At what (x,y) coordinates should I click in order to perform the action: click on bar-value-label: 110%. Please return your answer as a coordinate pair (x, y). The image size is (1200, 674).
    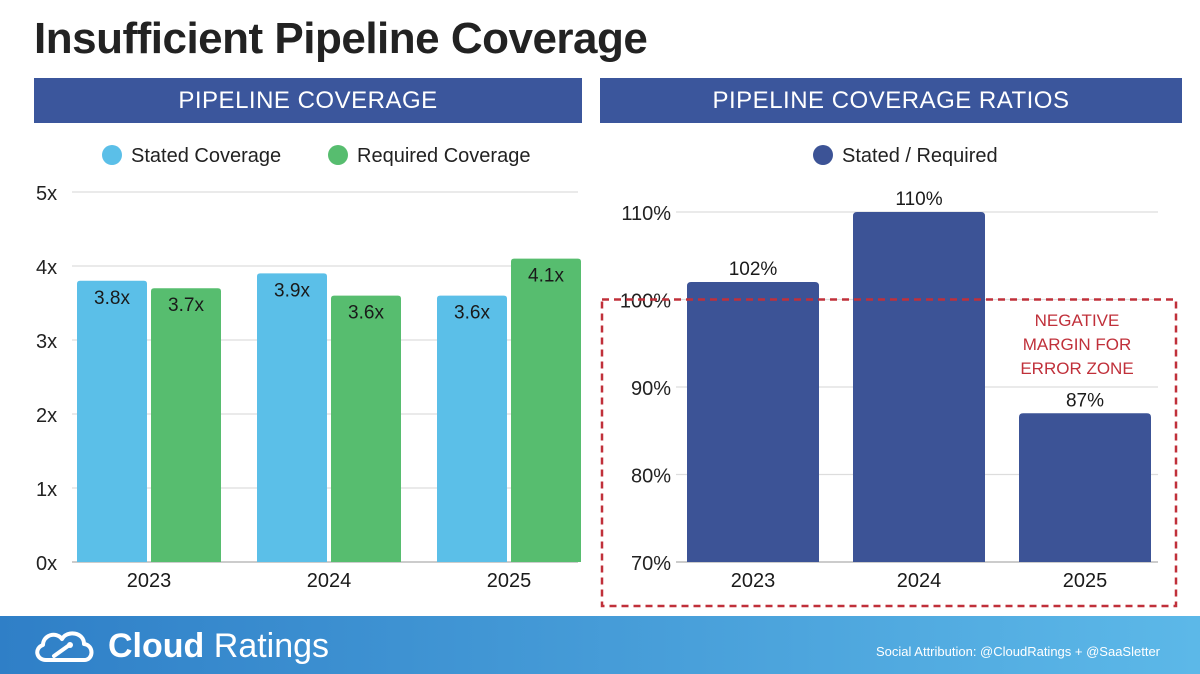
    Looking at the image, I should click on (918, 199).